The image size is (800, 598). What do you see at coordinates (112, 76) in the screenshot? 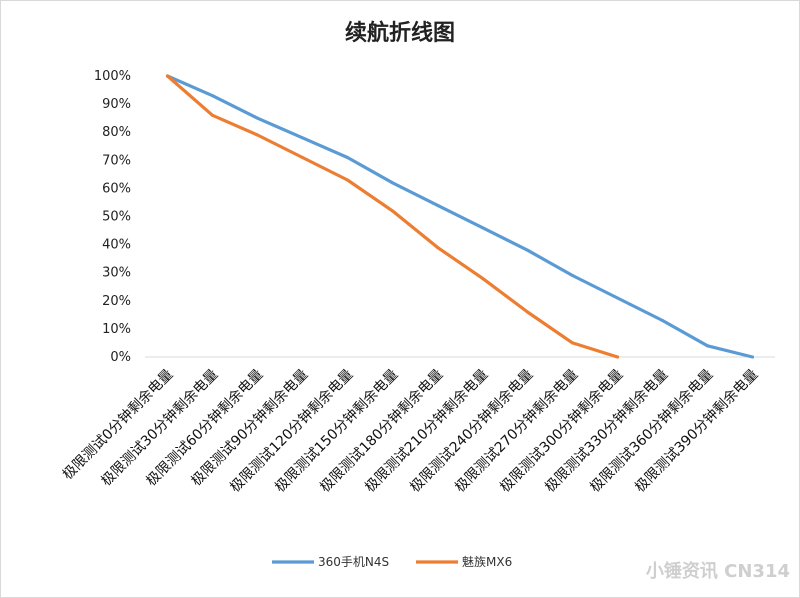
I see `y-tick-label: 100%` at bounding box center [112, 76].